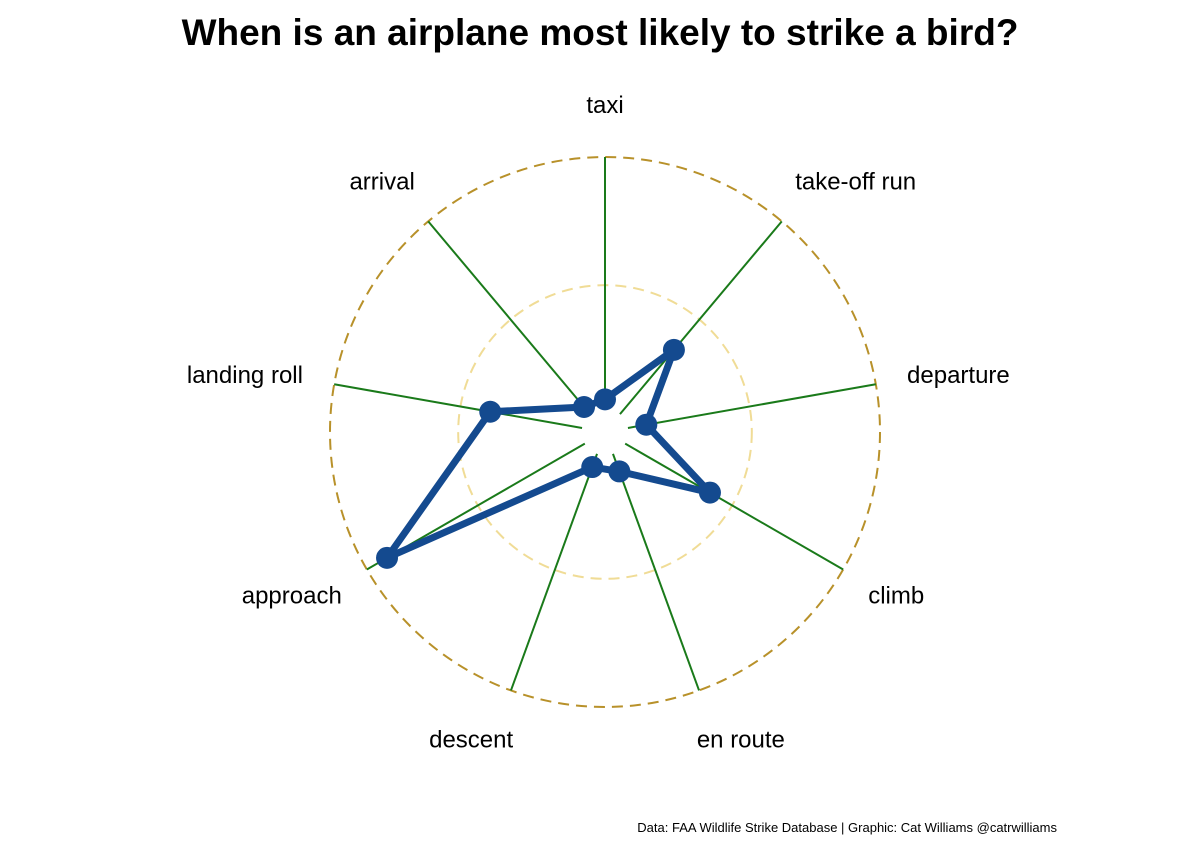  What do you see at coordinates (958, 375) in the screenshot?
I see `axis-label-departure: departure` at bounding box center [958, 375].